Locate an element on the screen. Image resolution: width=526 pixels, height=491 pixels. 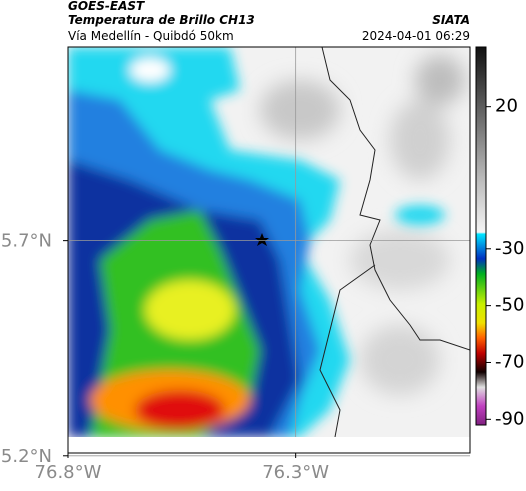
subtitle: Vía Medellín - Quibdó 50km is located at coordinates (151, 36).